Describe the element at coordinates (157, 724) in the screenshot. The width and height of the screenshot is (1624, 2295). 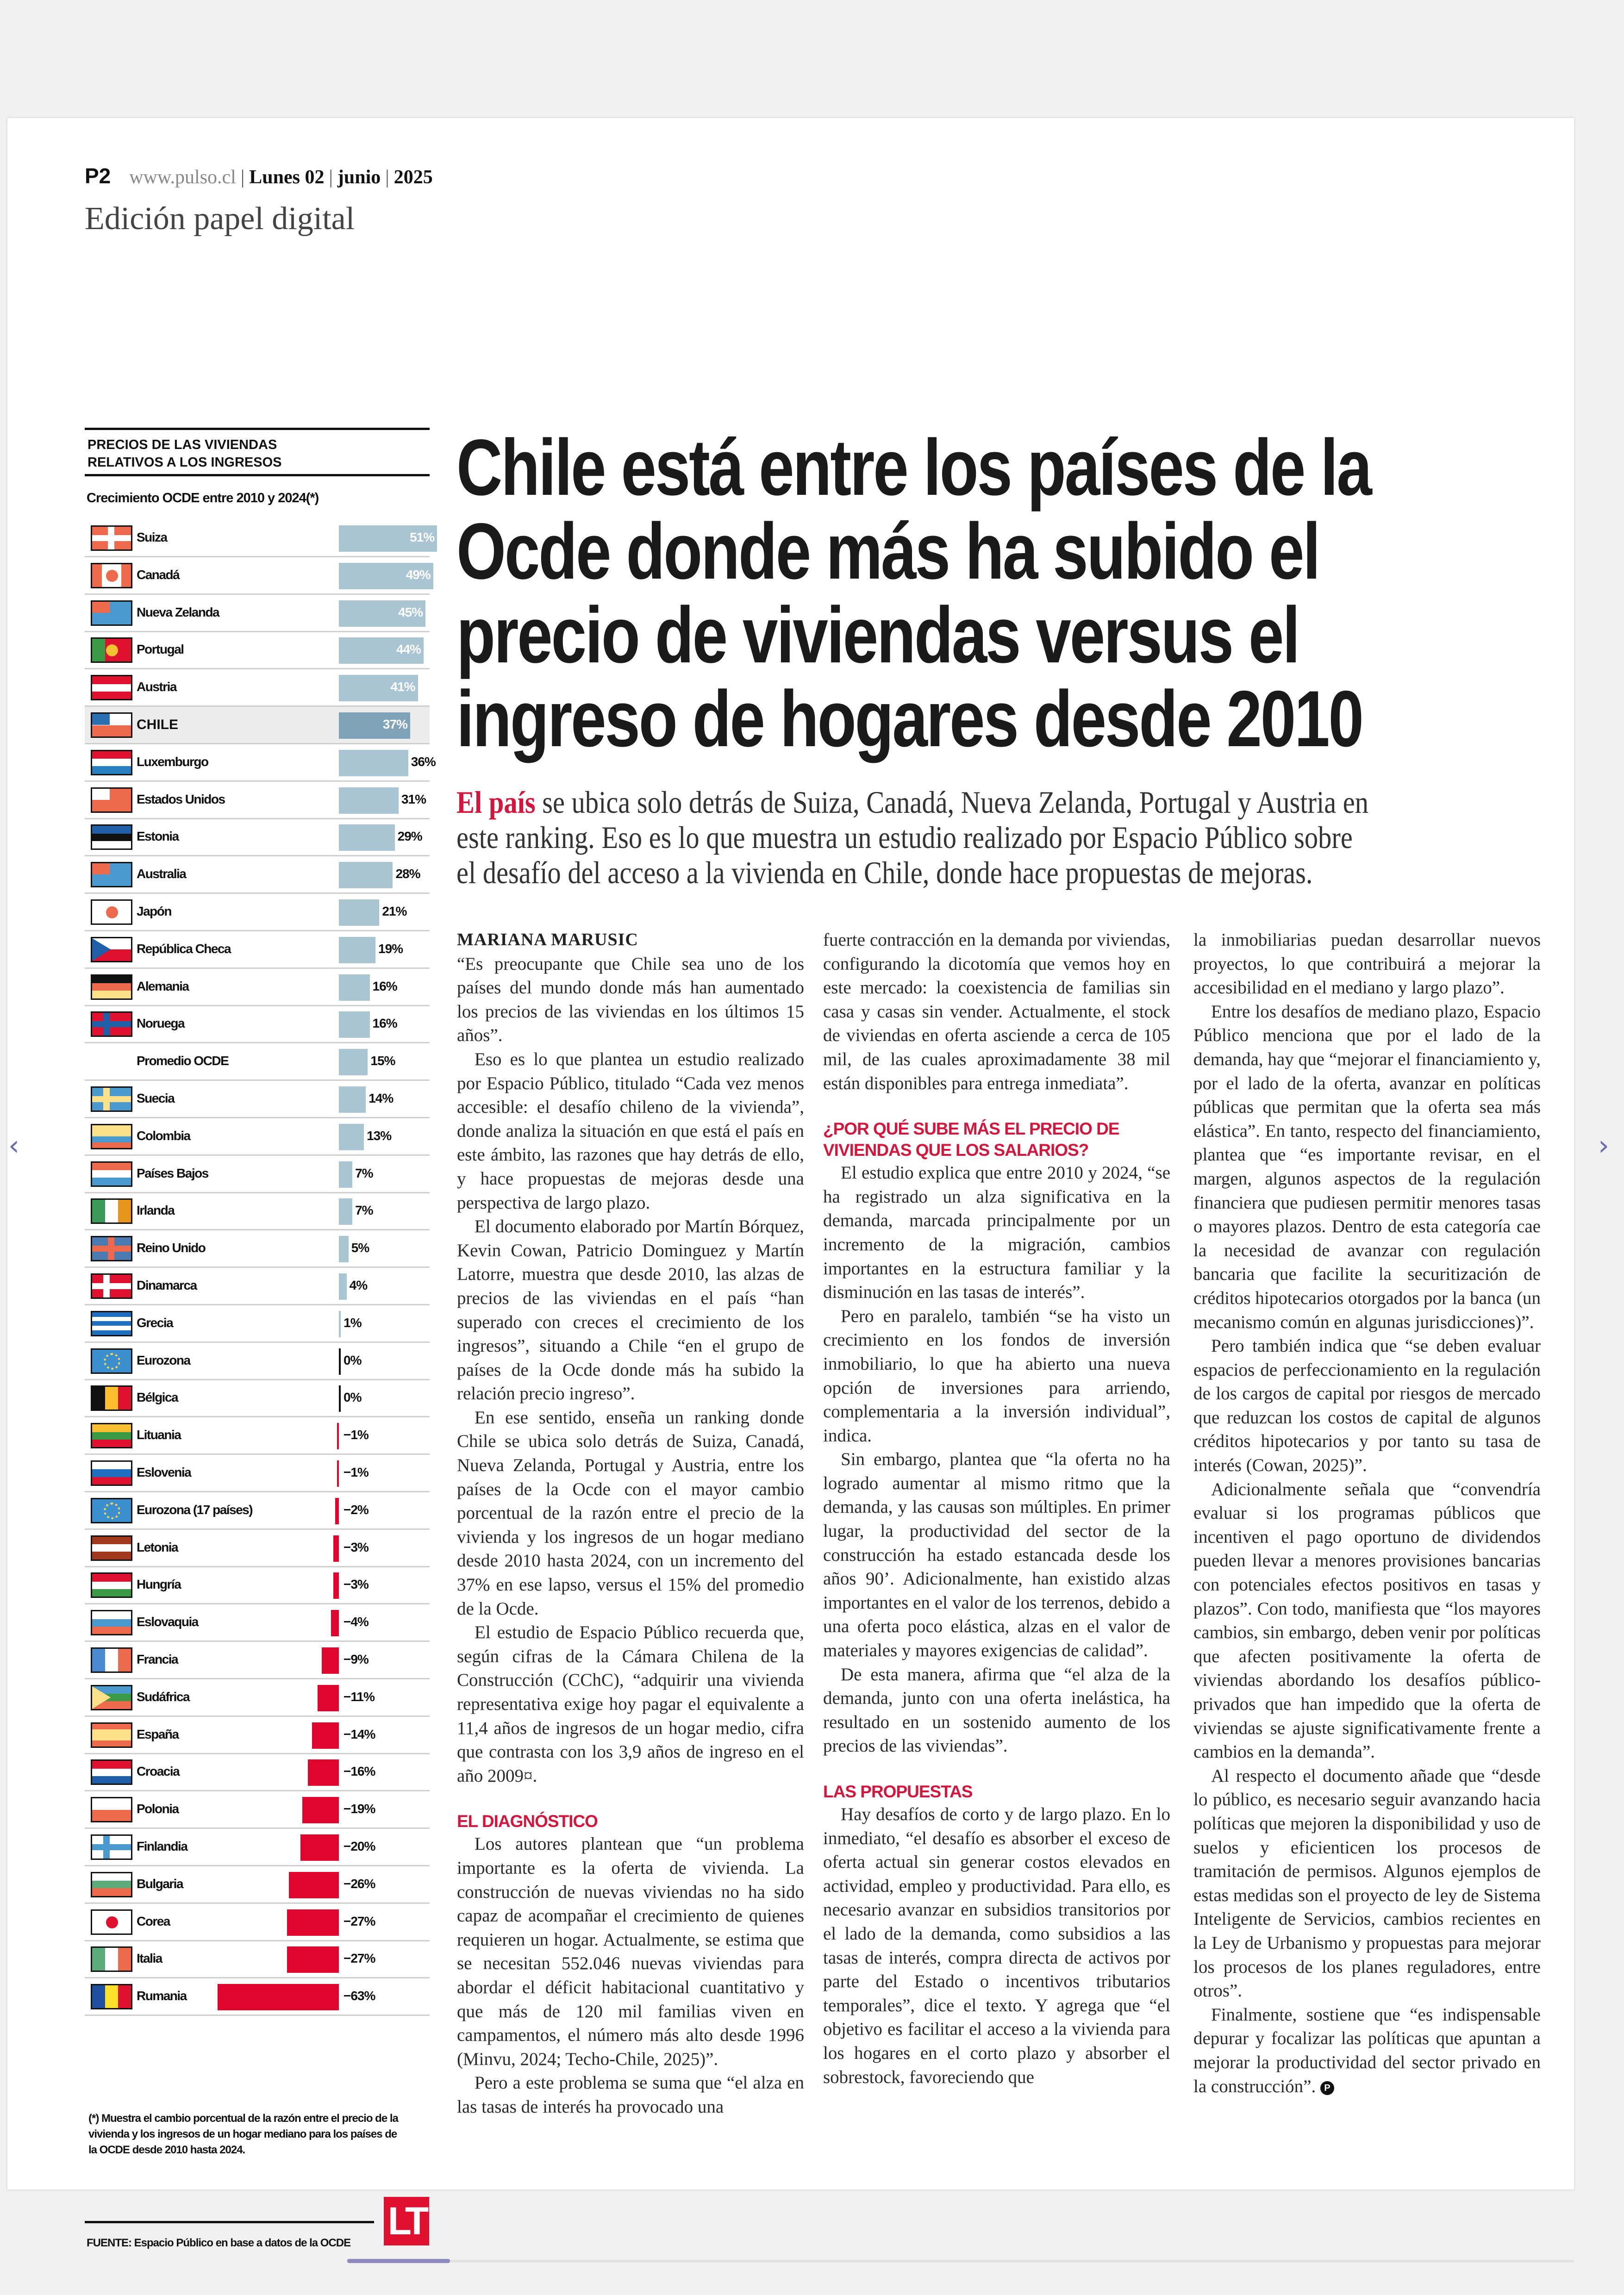
I see `country-label: CHILE` at that location.